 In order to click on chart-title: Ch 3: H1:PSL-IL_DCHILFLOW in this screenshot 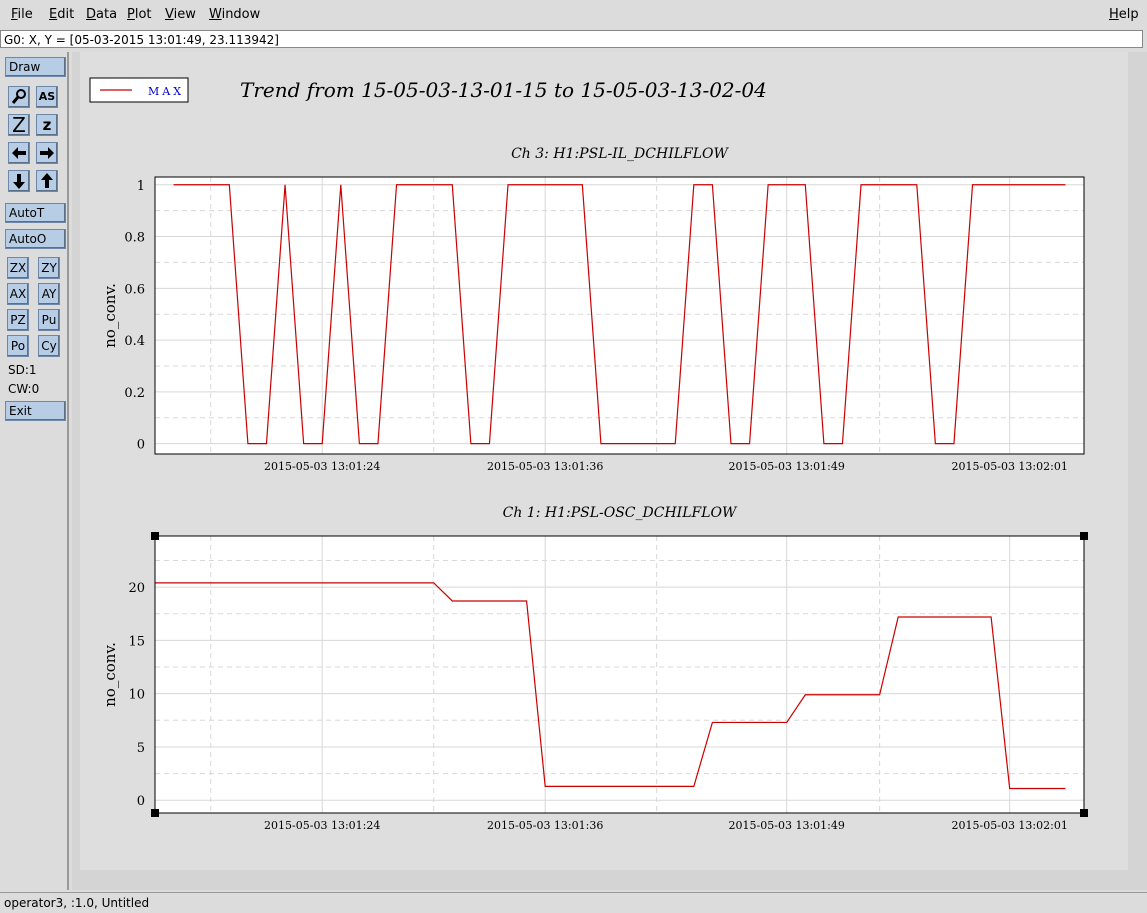, I will do `click(620, 154)`.